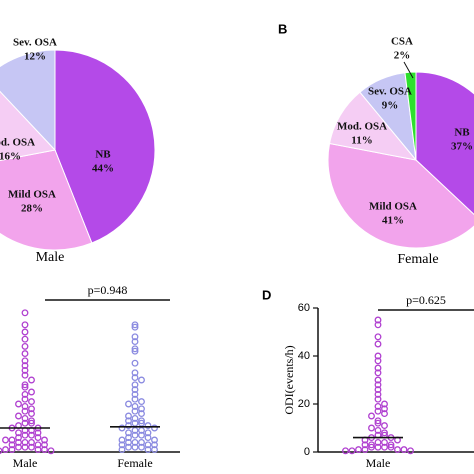  Describe the element at coordinates (307, 452) in the screenshot. I see `y-tick-label: 0` at that location.